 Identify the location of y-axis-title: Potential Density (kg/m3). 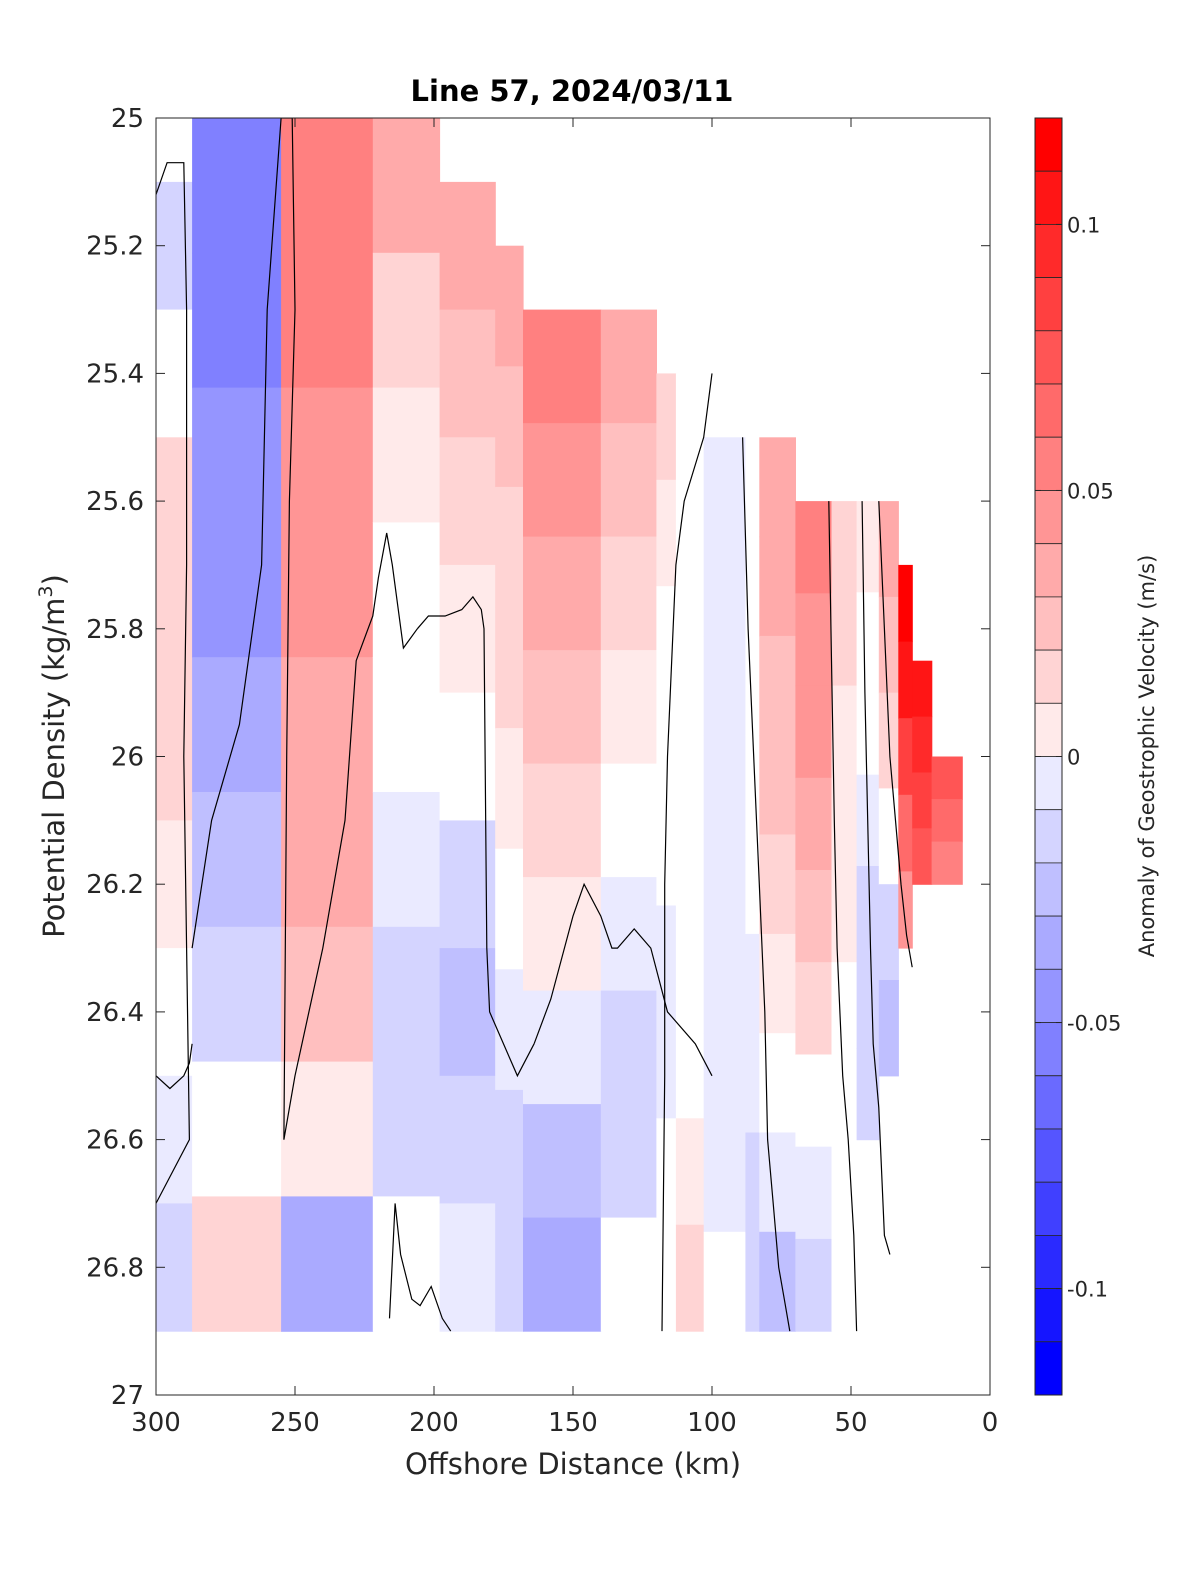
(53, 756).